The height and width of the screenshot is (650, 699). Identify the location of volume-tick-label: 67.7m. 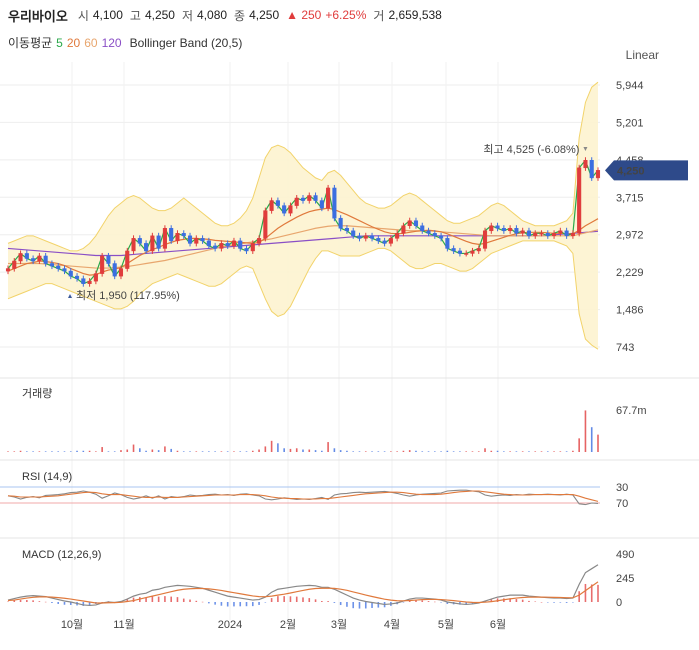
(631, 411).